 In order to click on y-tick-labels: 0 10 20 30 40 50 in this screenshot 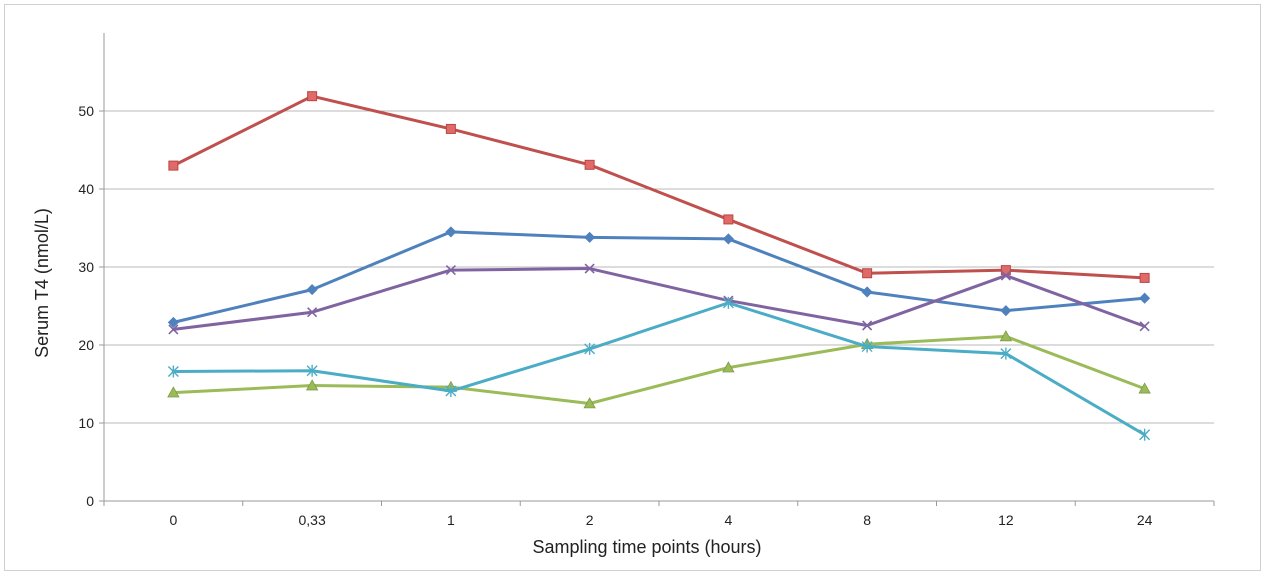, I will do `click(86, 306)`.